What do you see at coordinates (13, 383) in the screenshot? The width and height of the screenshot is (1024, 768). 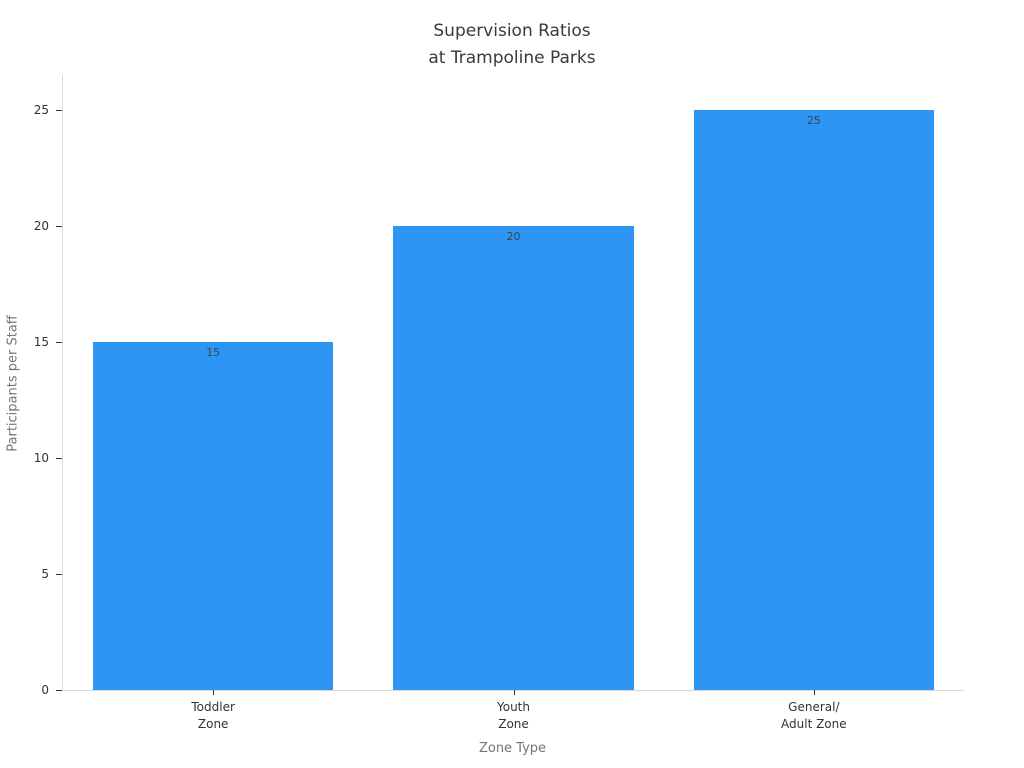 I see `y-axis-label: Participants per Staff` at bounding box center [13, 383].